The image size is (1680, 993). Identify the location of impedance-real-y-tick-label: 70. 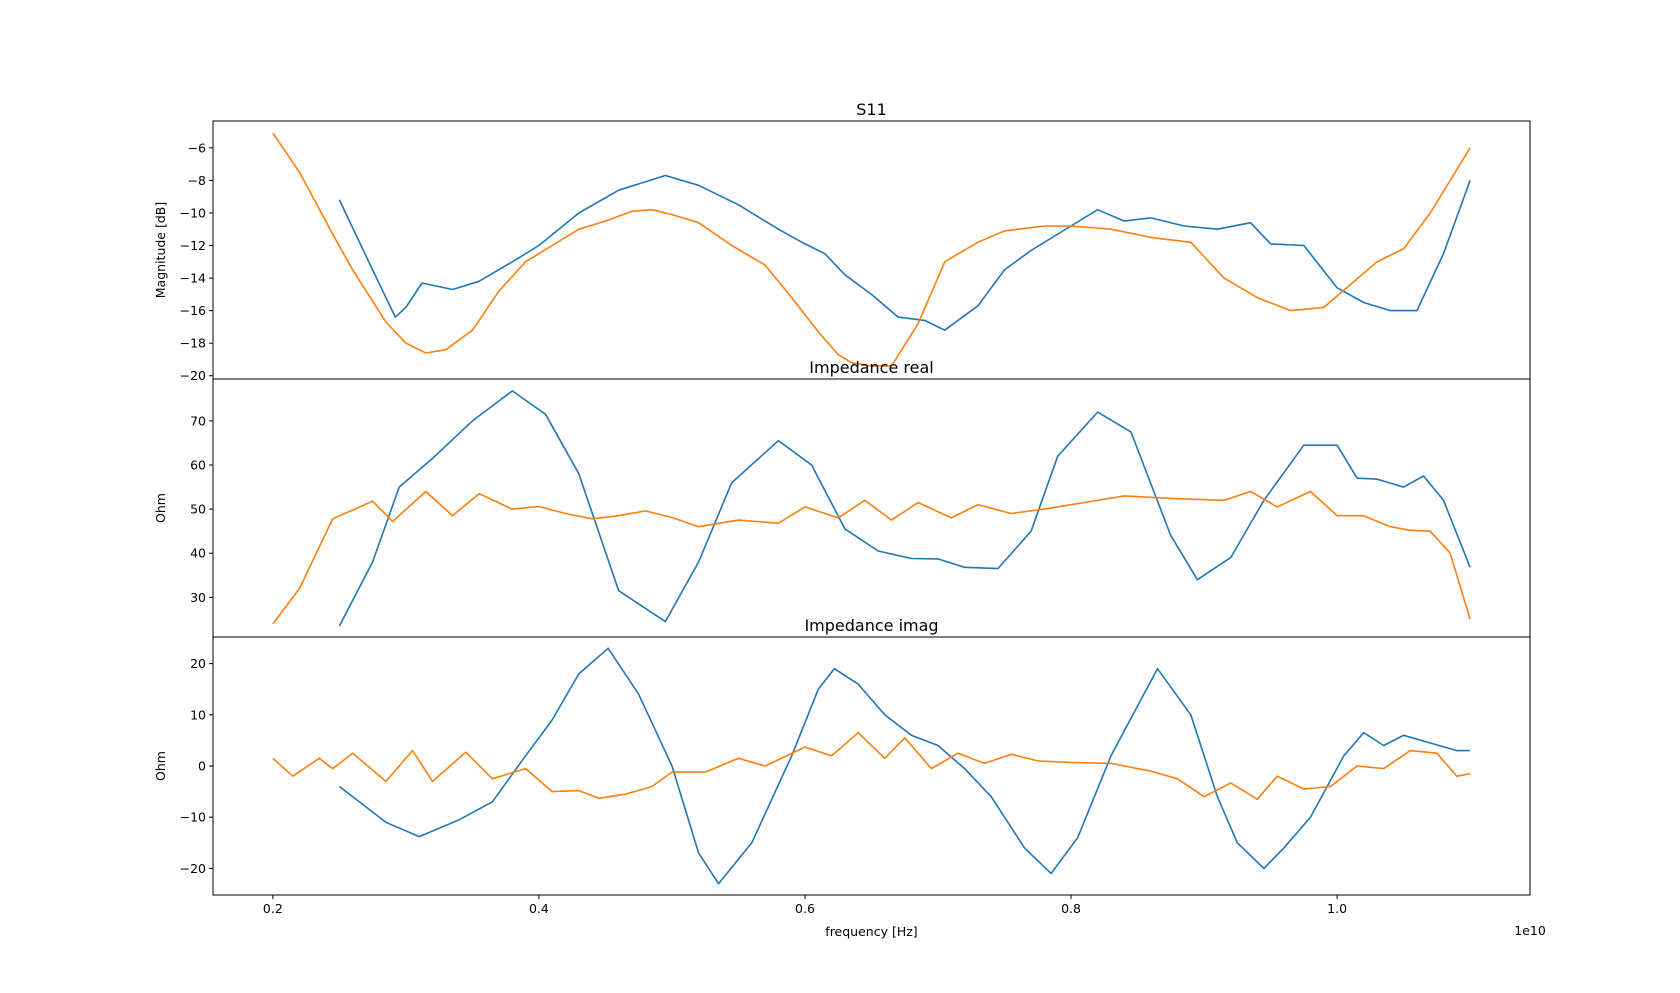
(198, 420).